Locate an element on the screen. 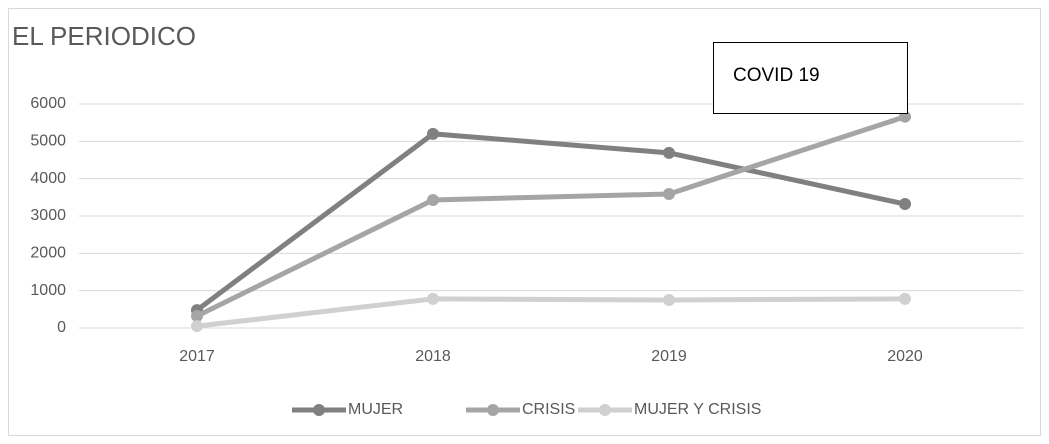 The height and width of the screenshot is (444, 1049). legend-label: MUJER Y CRISIS is located at coordinates (697, 409).